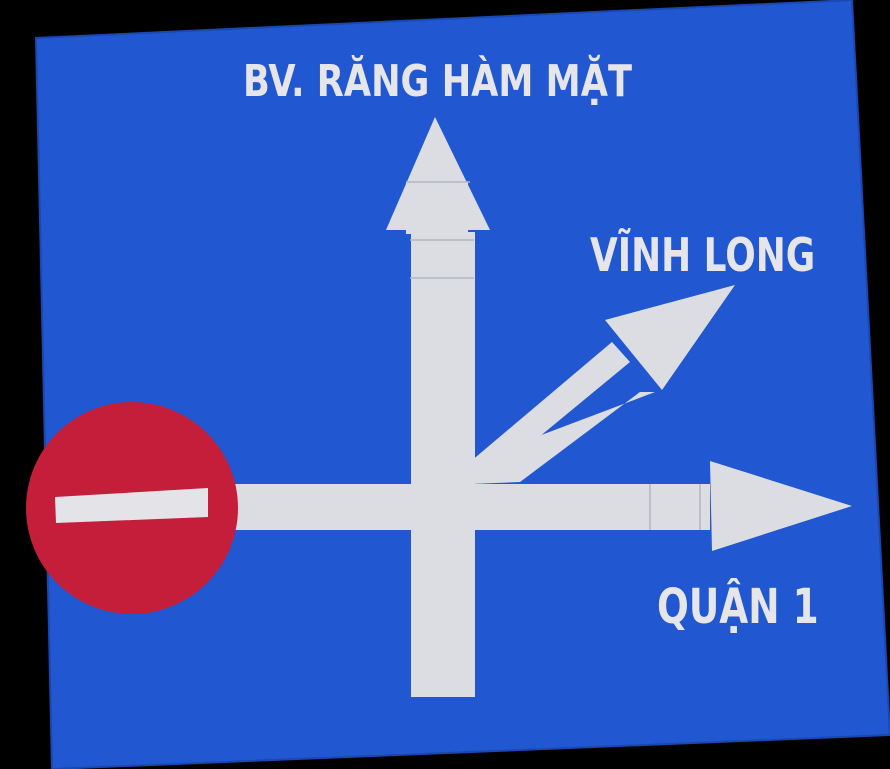  Describe the element at coordinates (602, 384) in the screenshot. I see `arrow-up-right-icon` at that location.